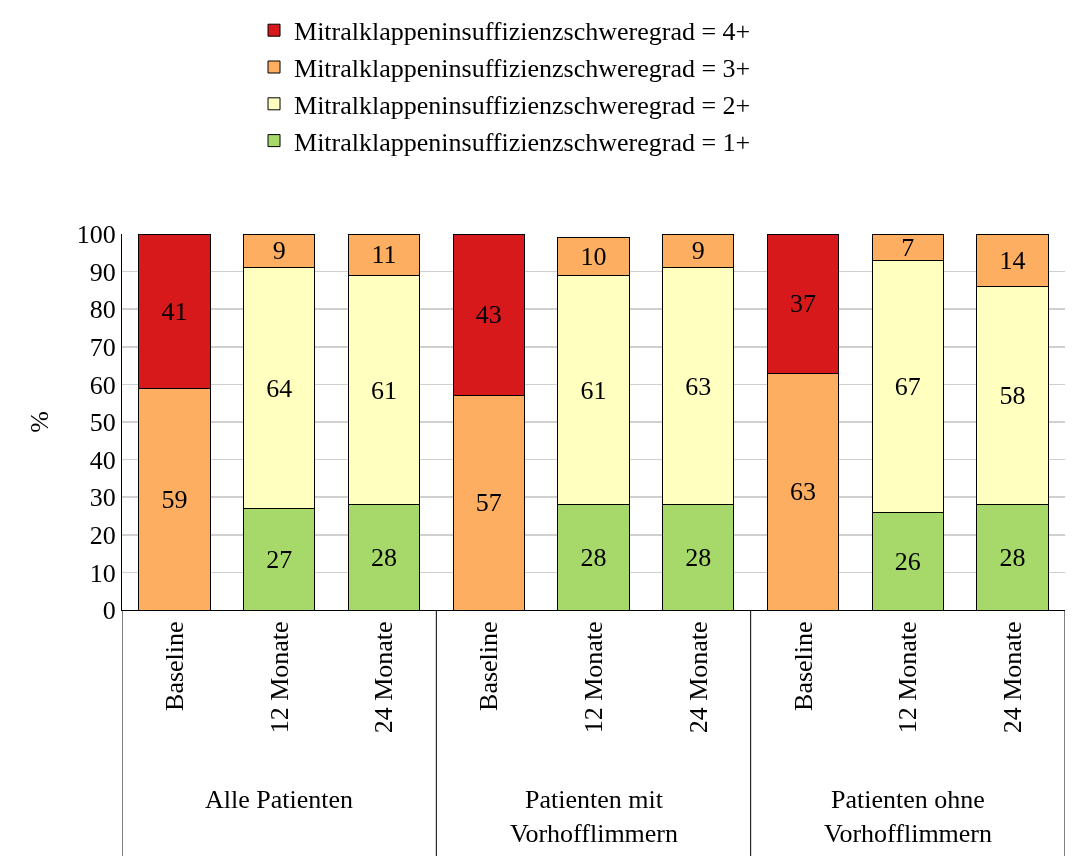  Describe the element at coordinates (102, 385) in the screenshot. I see `y-tick-label: 60` at that location.